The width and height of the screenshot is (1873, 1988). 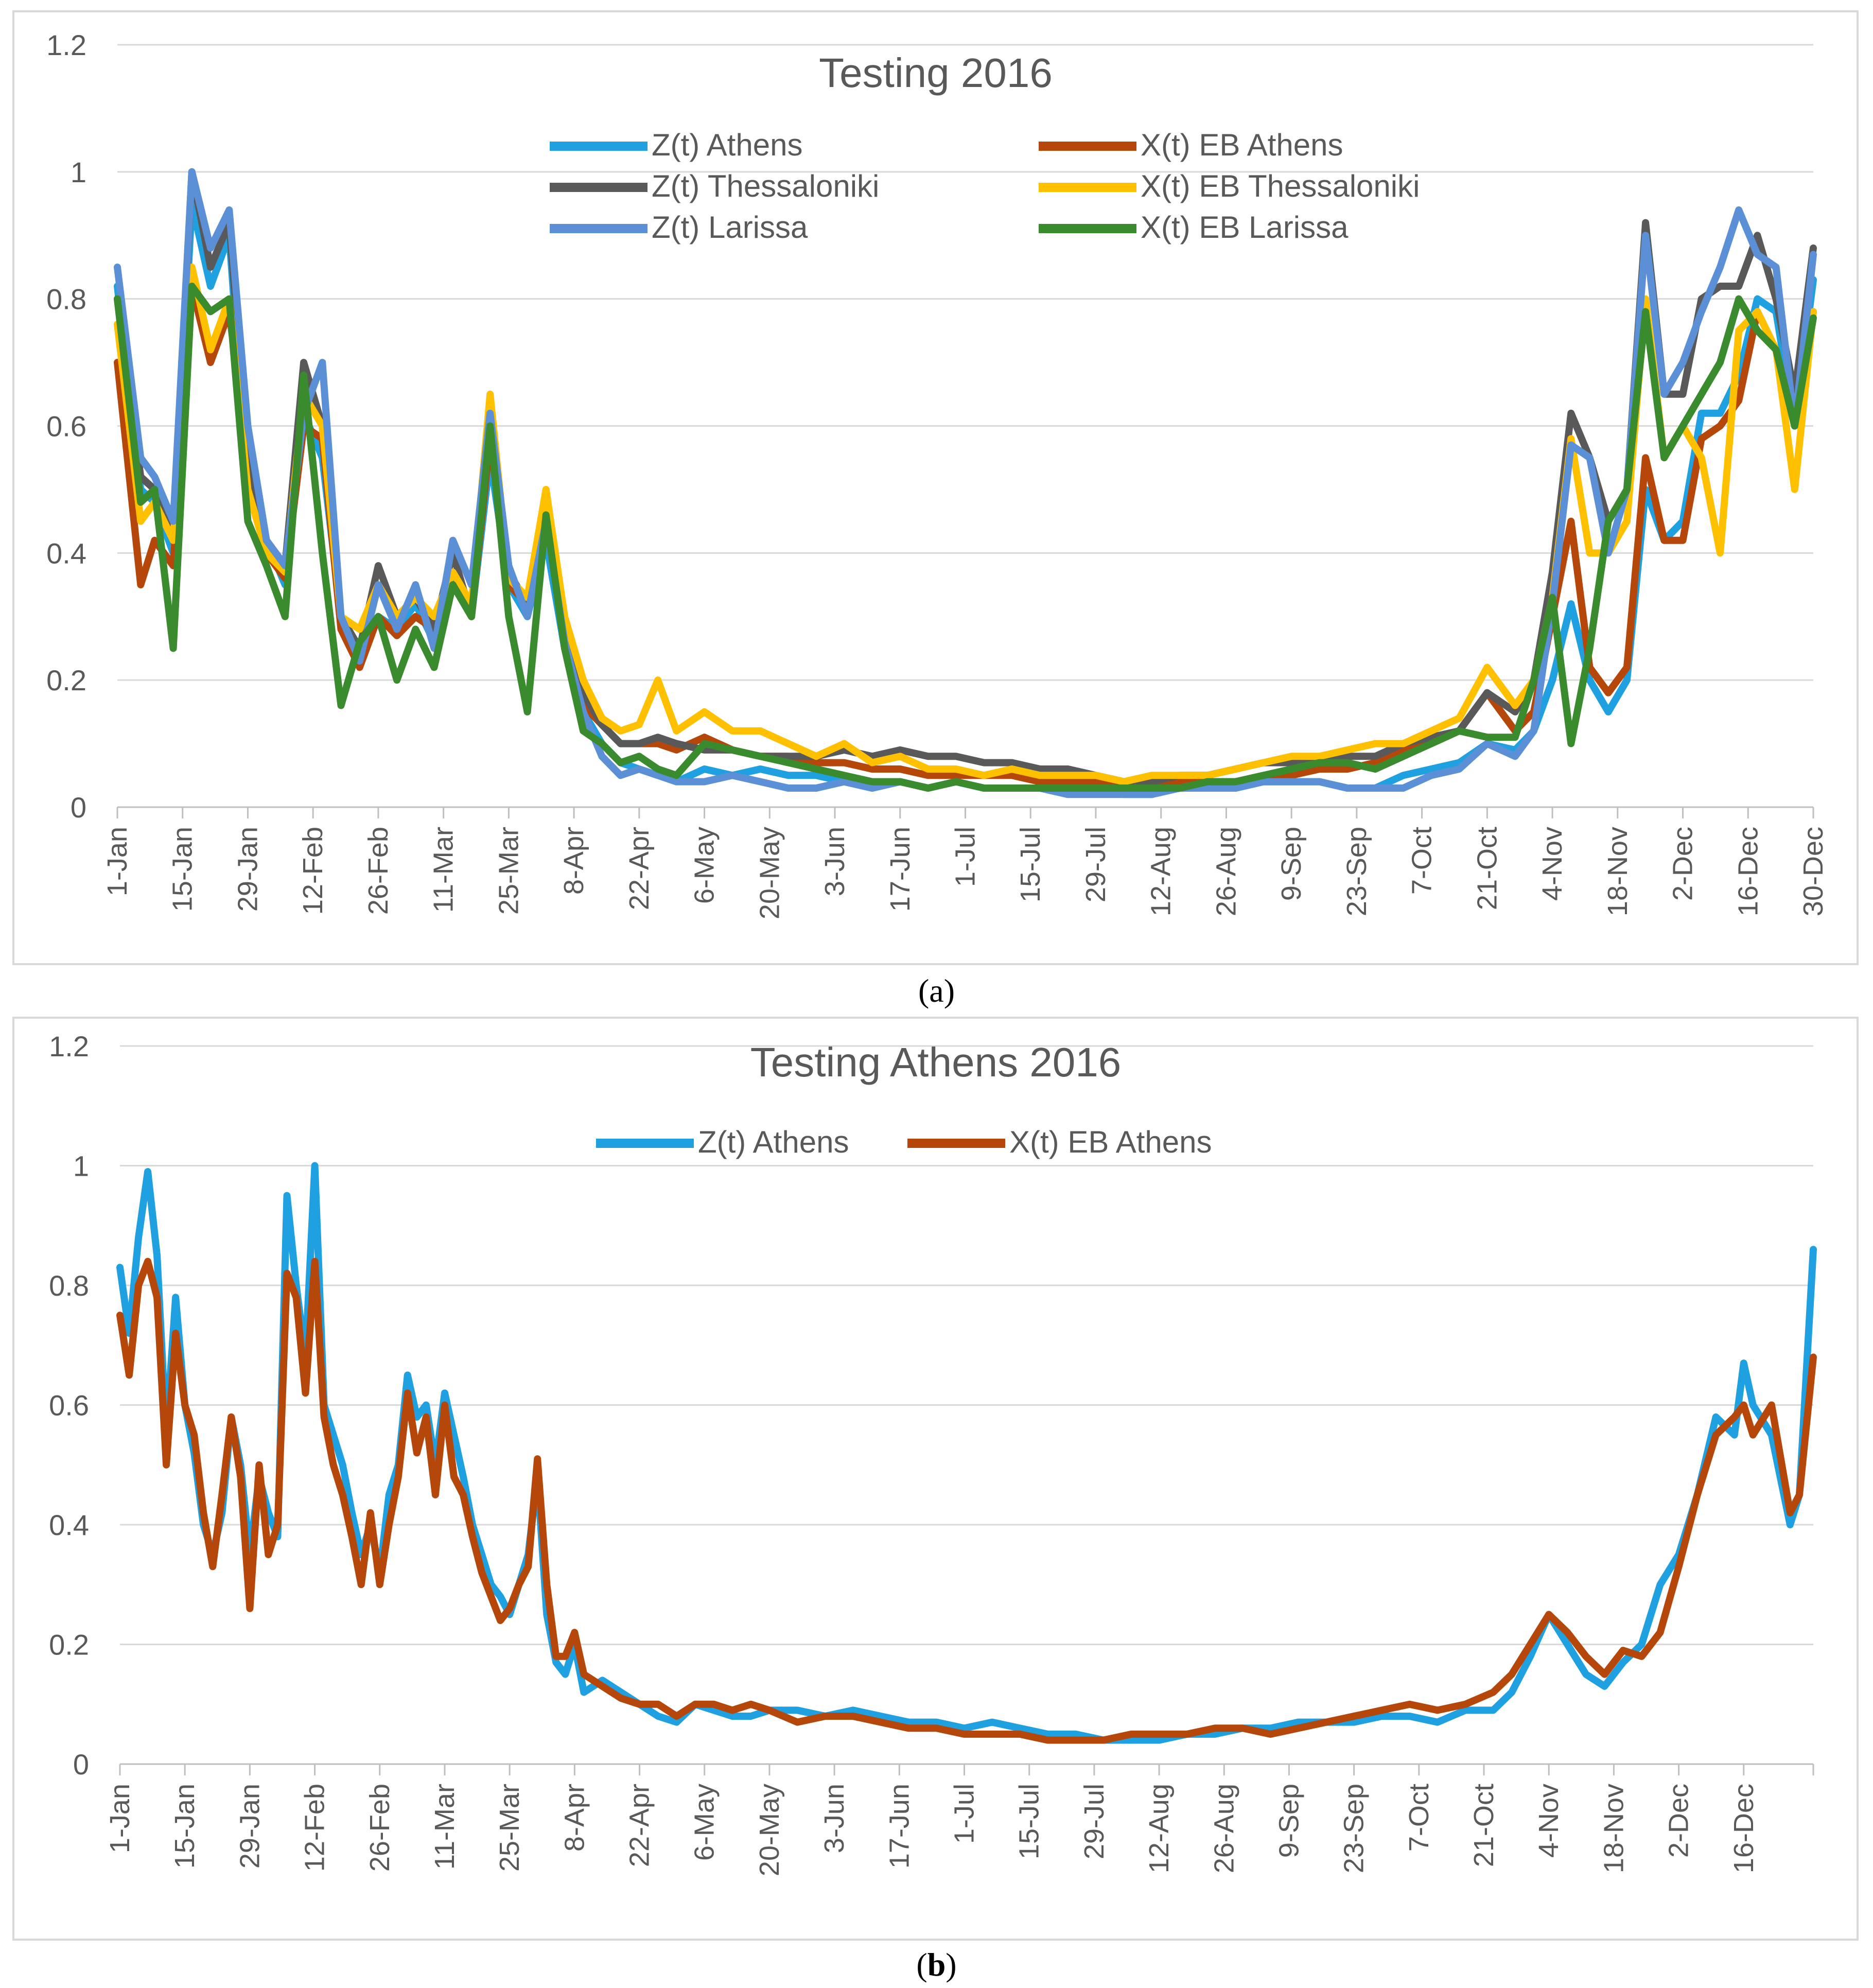 What do you see at coordinates (765, 186) in the screenshot?
I see `legend-label: Z(t) Thessaloniki` at bounding box center [765, 186].